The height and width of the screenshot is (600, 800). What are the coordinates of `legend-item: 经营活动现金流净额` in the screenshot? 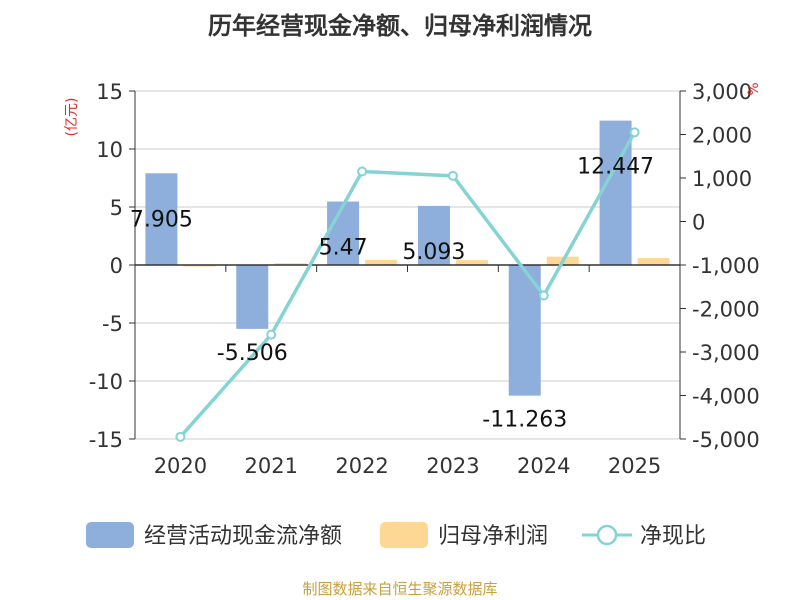 It's located at (214, 535).